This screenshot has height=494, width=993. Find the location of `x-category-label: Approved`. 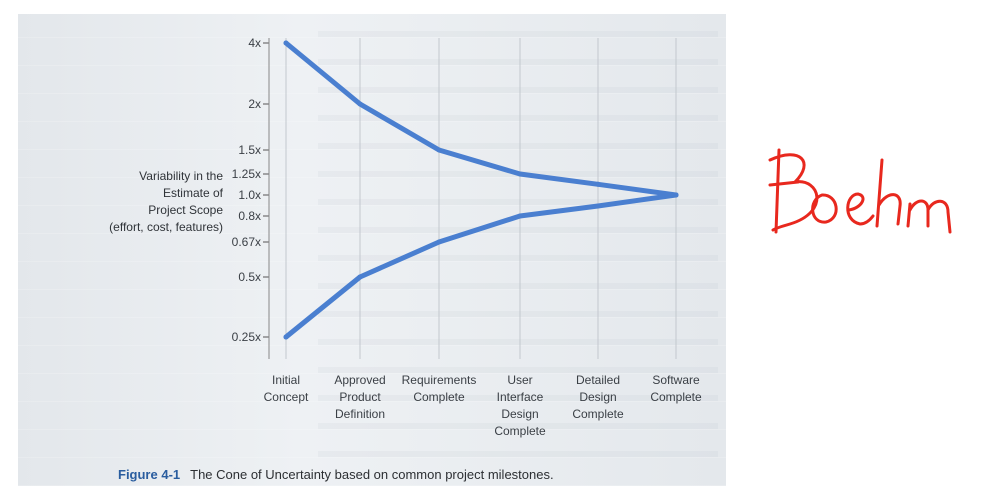

x-category-label: Approved is located at coordinates (359, 380).